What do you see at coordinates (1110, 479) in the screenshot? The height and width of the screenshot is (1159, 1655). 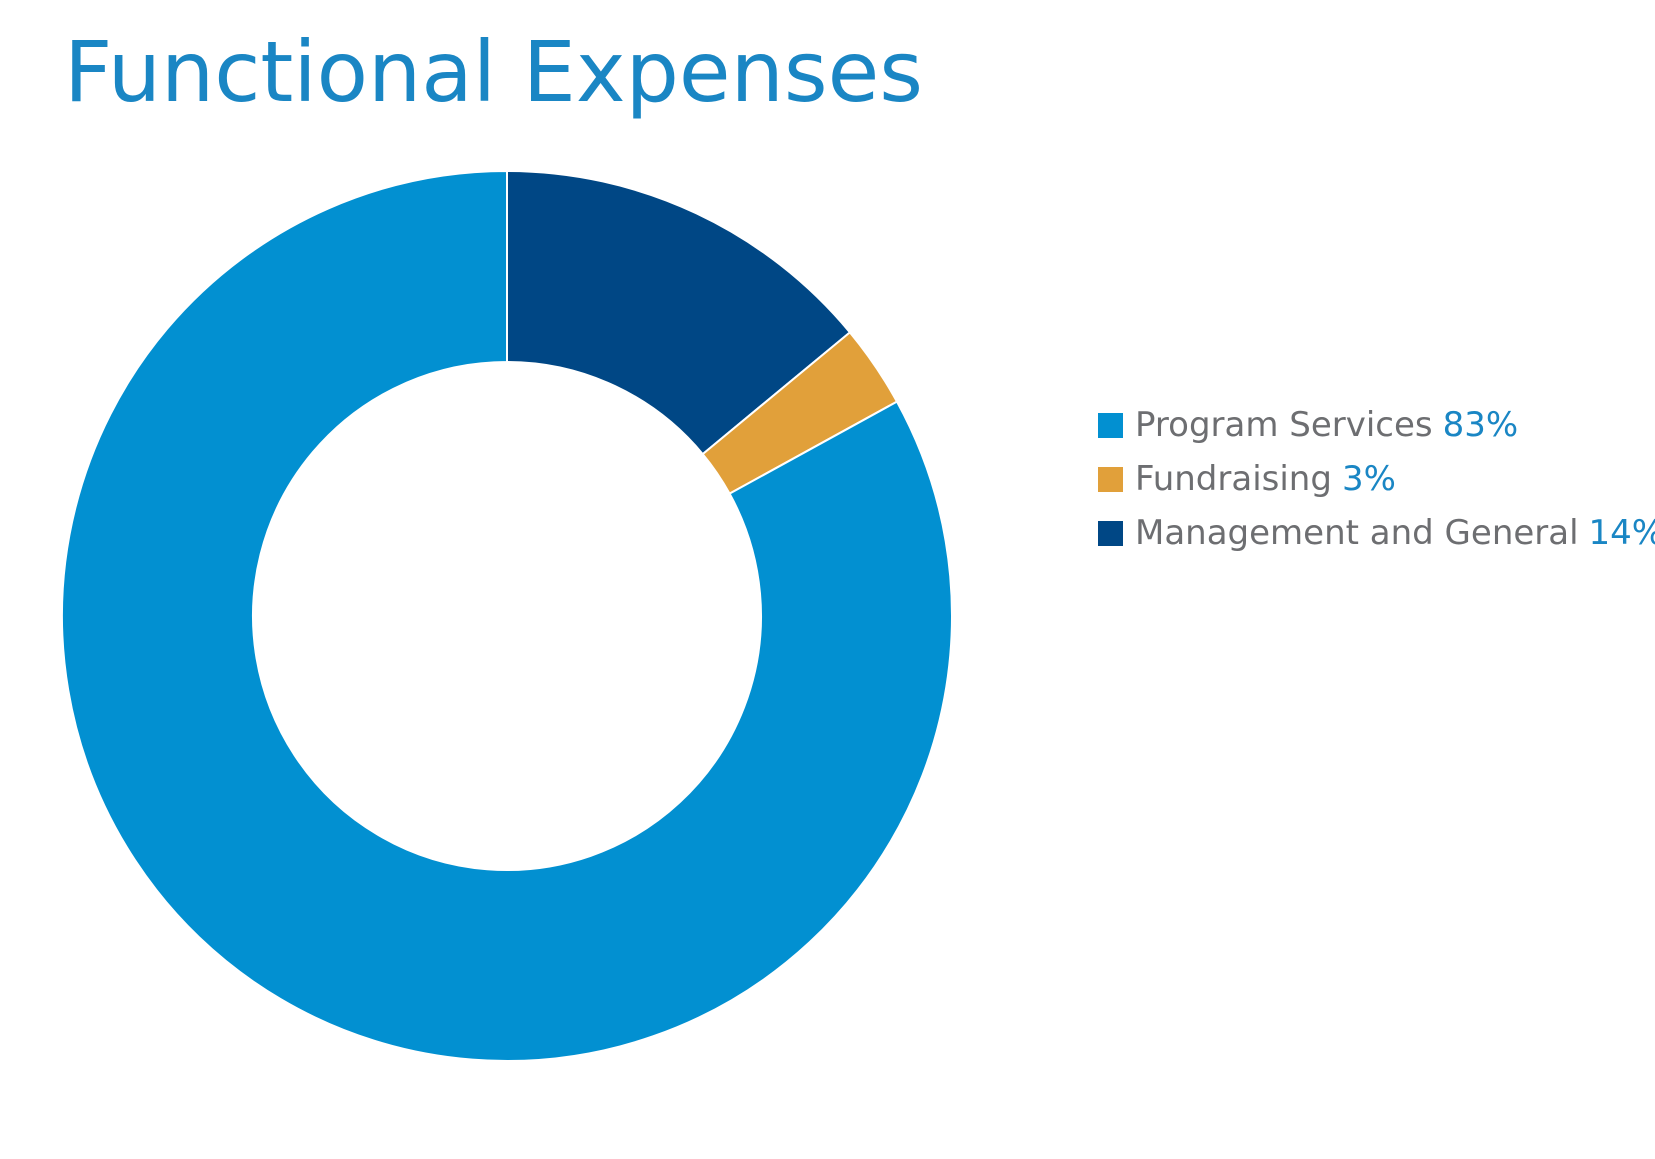 I see `legend-swatch-fundraising` at bounding box center [1110, 479].